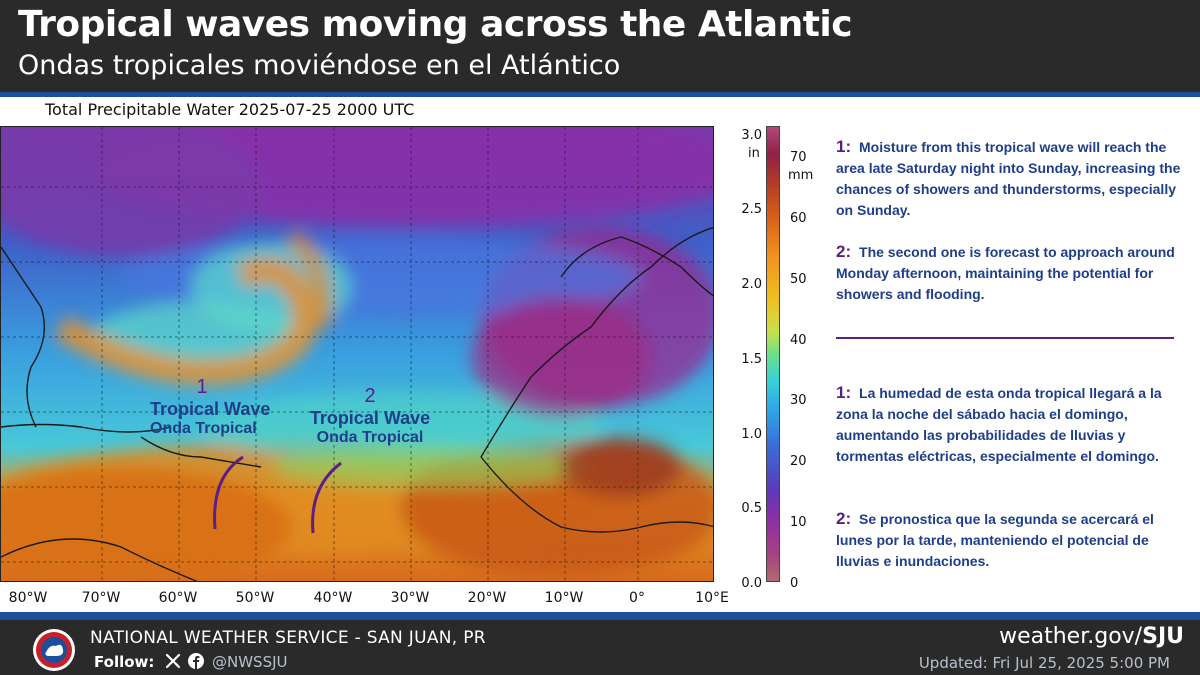 Image resolution: width=1200 pixels, height=675 pixels. Describe the element at coordinates (844, 392) in the screenshot. I see `note-es-1-number: 1:` at that location.